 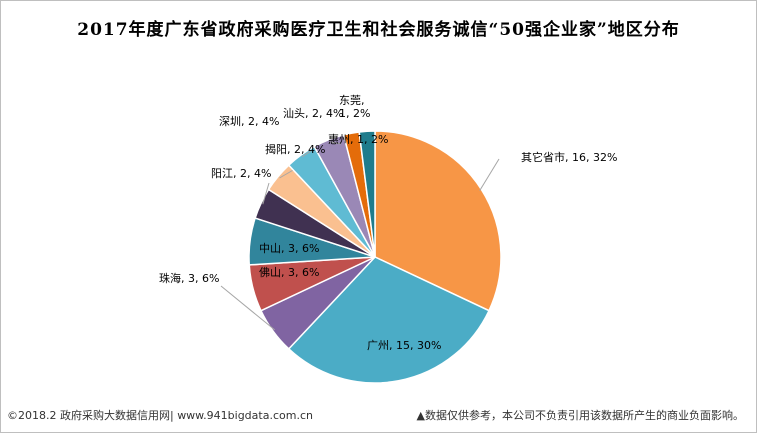 What do you see at coordinates (569, 157) in the screenshot?
I see `slice-label-1: 其它省市, 16, 32%` at bounding box center [569, 157].